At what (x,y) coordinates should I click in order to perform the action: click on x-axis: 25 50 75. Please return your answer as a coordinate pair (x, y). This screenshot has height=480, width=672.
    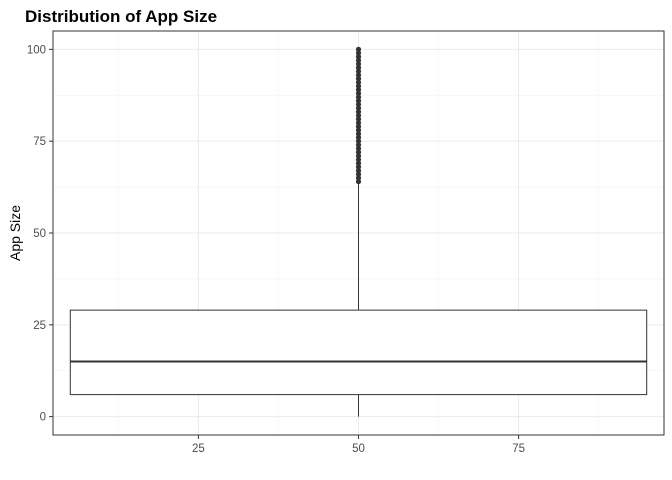
    Looking at the image, I should click on (358, 445).